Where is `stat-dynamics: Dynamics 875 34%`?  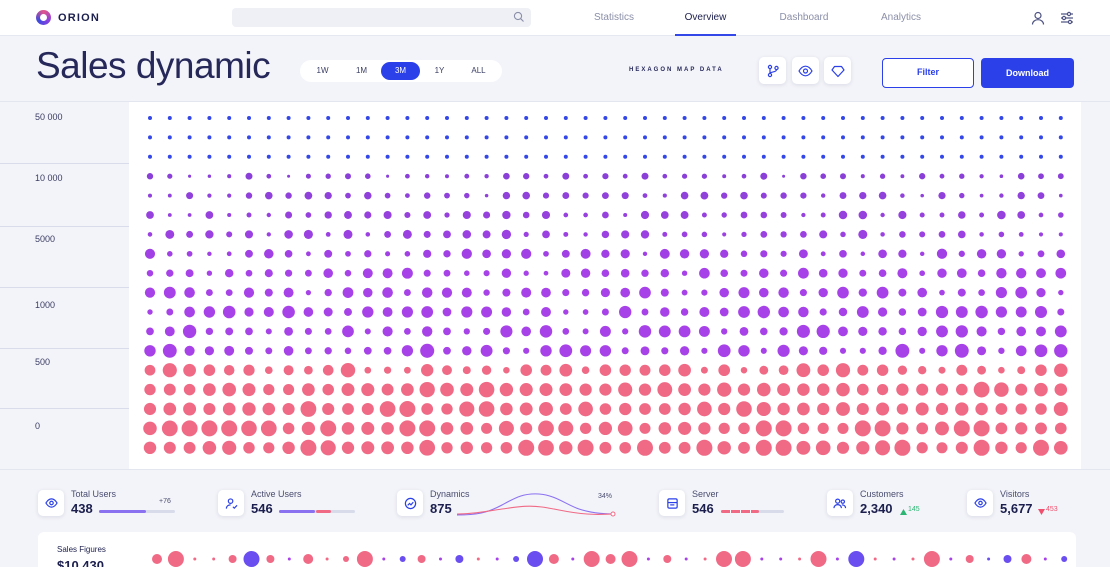
stat-dynamics: Dynamics 875 34% is located at coordinates (508, 504).